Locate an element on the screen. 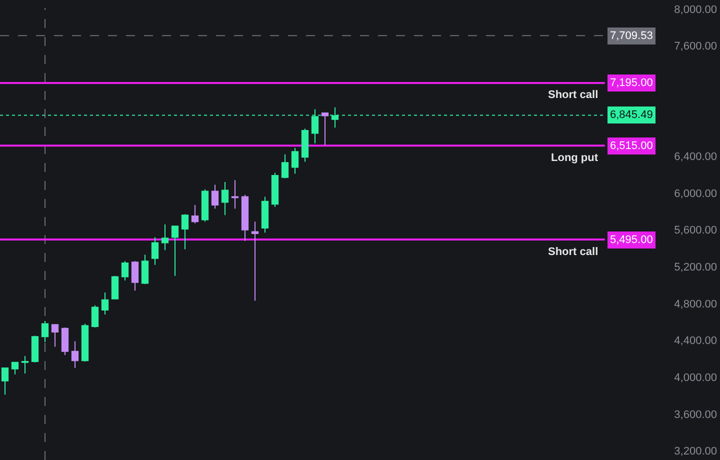 The height and width of the screenshot is (460, 720). y-tick-label: 5,600.00 is located at coordinates (695, 230).